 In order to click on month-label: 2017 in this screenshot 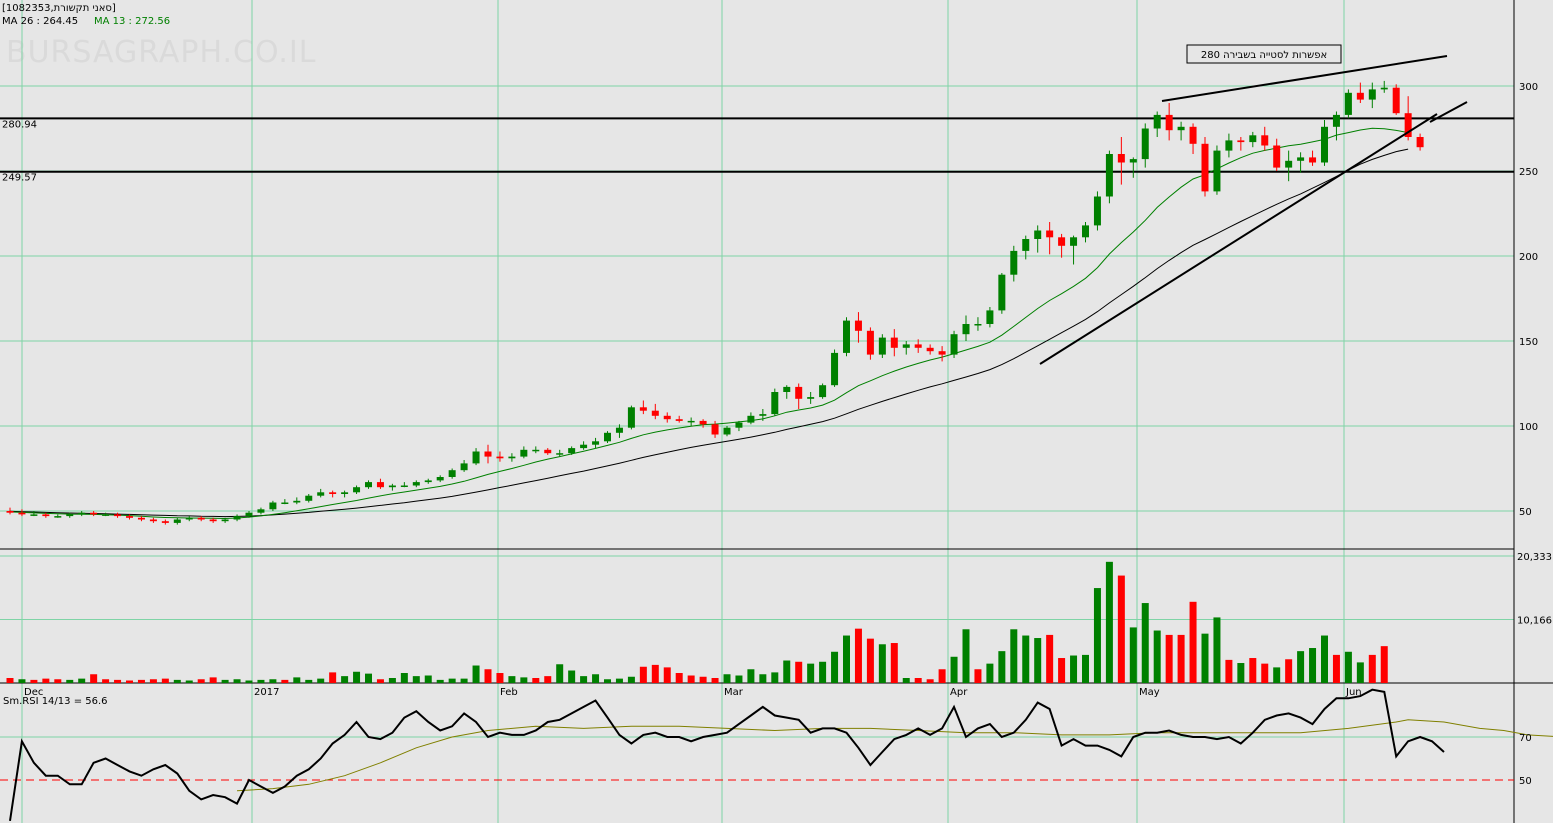, I will do `click(266, 692)`.